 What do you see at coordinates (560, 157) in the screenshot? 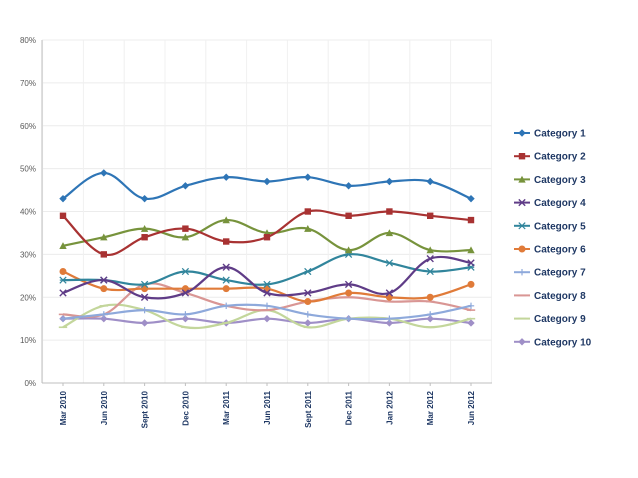
I see `legend-label: Category 2` at bounding box center [560, 157].